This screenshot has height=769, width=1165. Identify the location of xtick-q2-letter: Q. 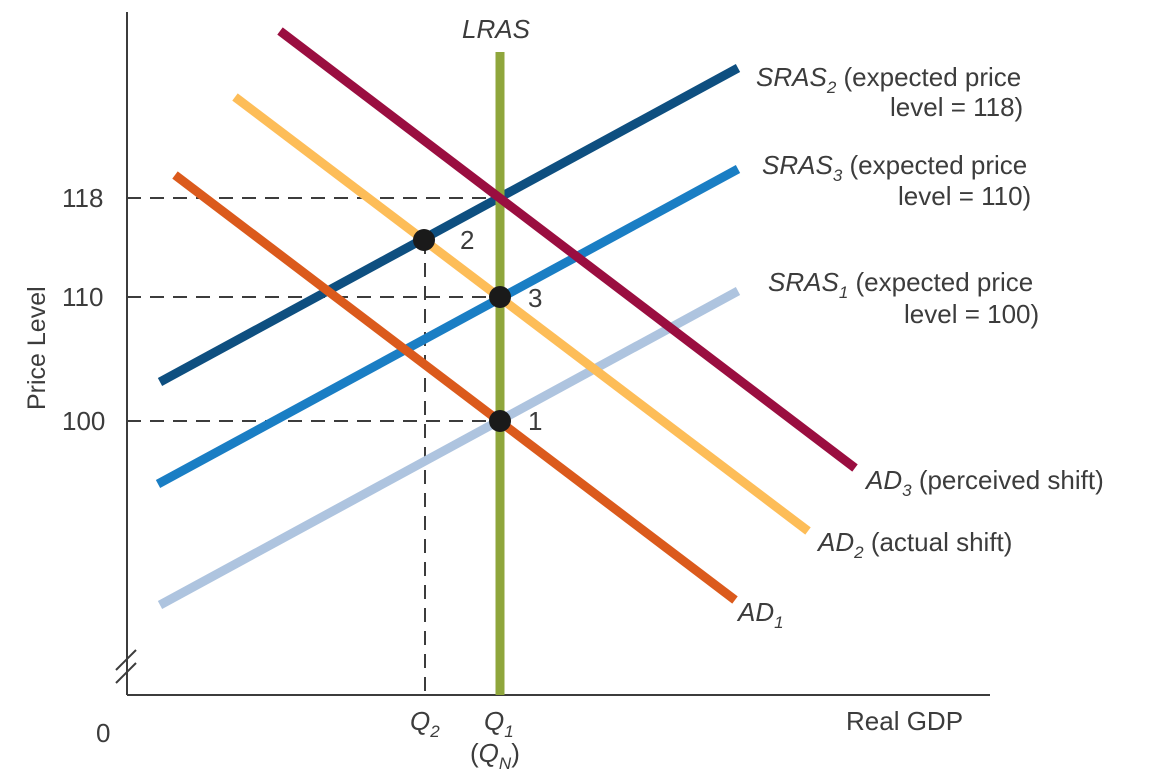
(420, 721).